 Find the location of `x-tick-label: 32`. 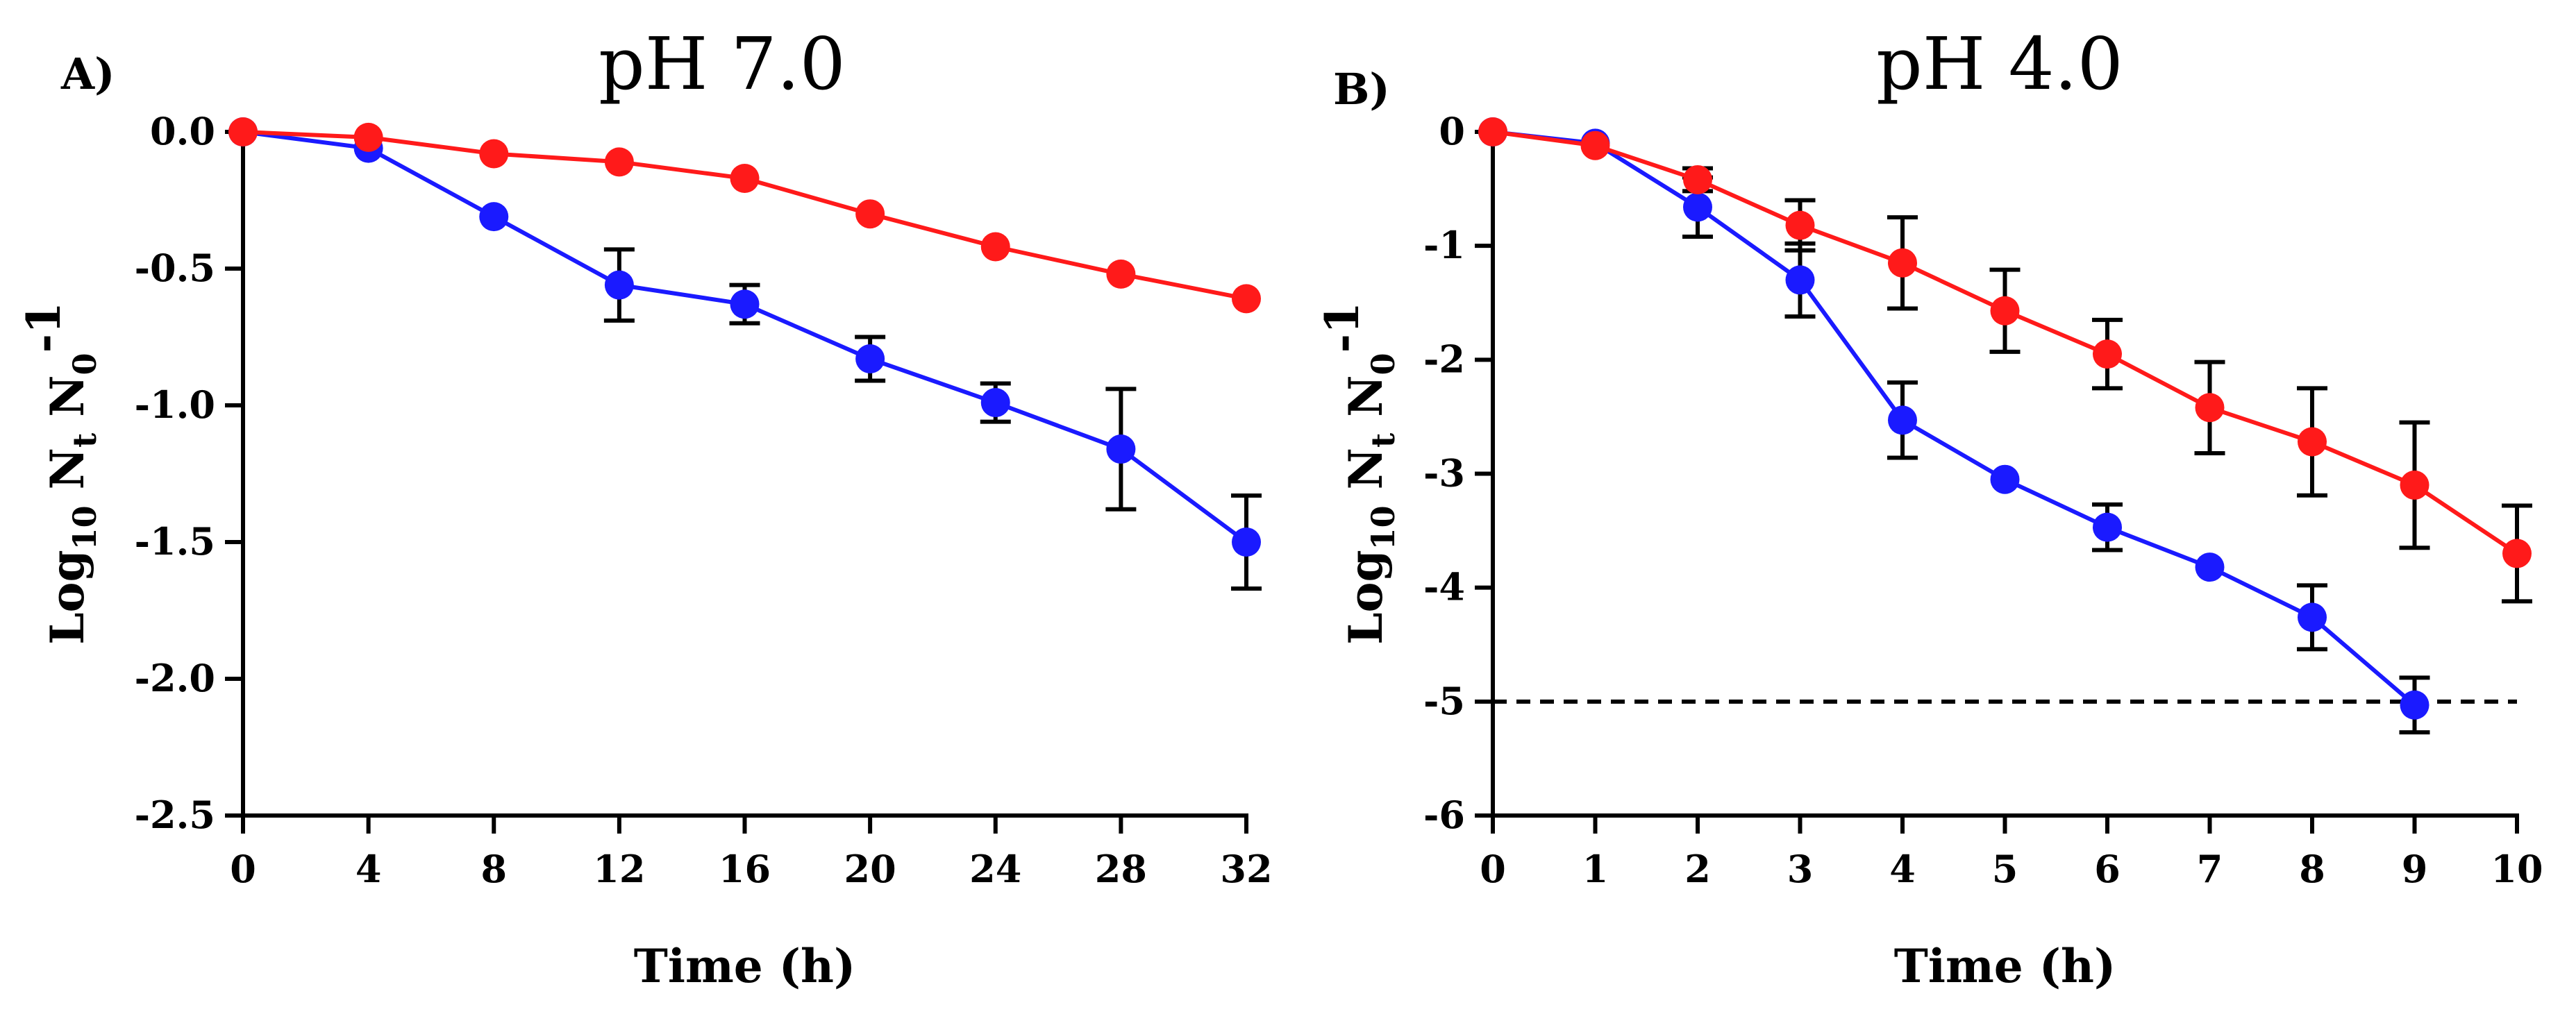

x-tick-label: 32 is located at coordinates (1246, 869).